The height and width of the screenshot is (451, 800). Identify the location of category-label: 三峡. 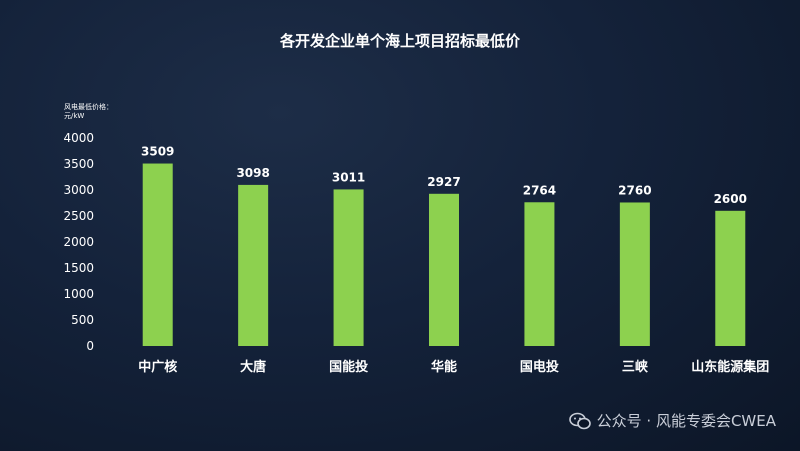
(635, 367).